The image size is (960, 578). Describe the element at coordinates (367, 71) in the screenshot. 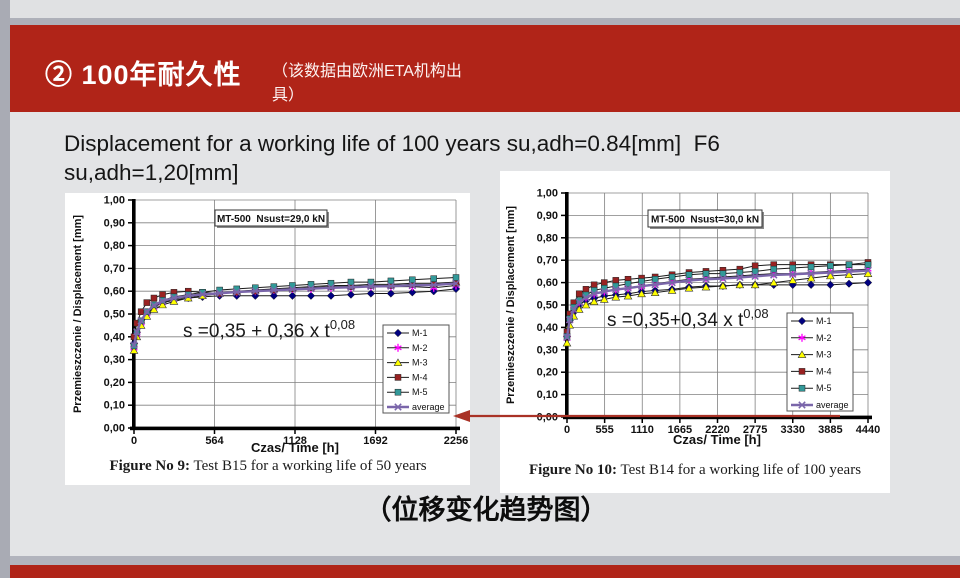

I see `header-note-line-1: （该数据由欧洲ETA机构出` at that location.